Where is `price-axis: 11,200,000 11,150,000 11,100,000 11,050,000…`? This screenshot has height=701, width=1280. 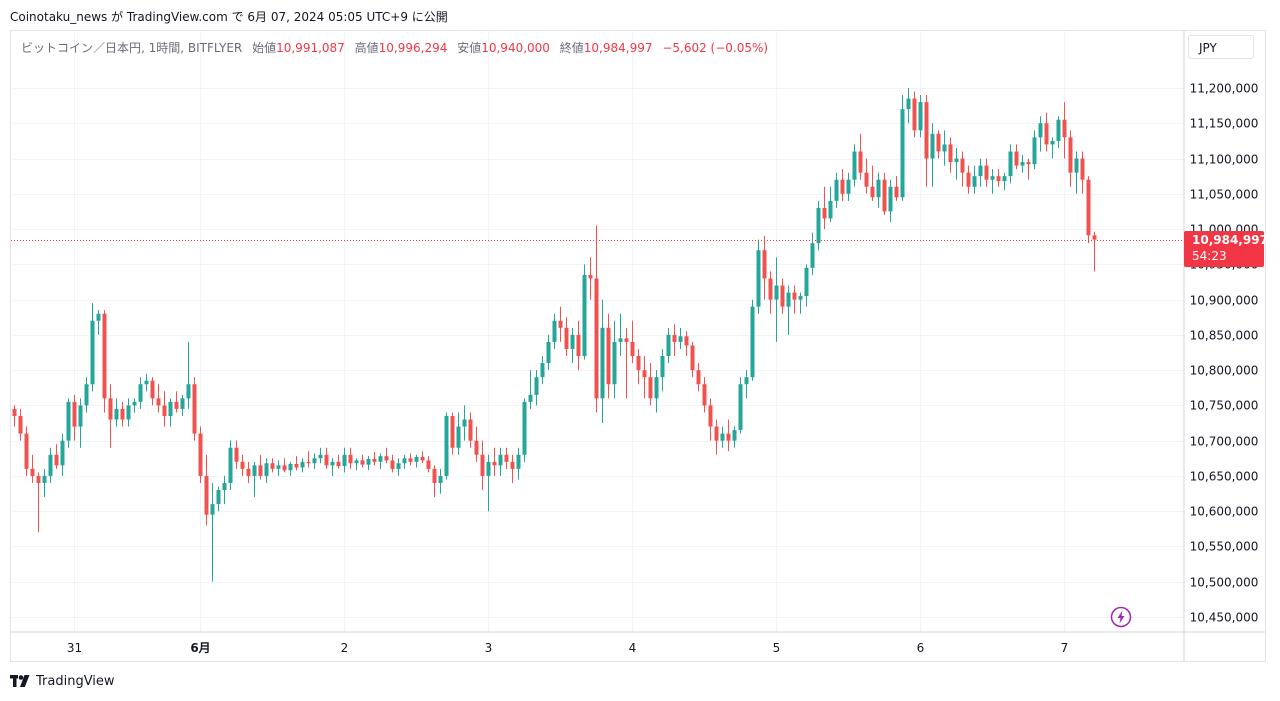
price-axis: 11,200,000 11,150,000 11,100,000 11,050,000… is located at coordinates (1224, 353).